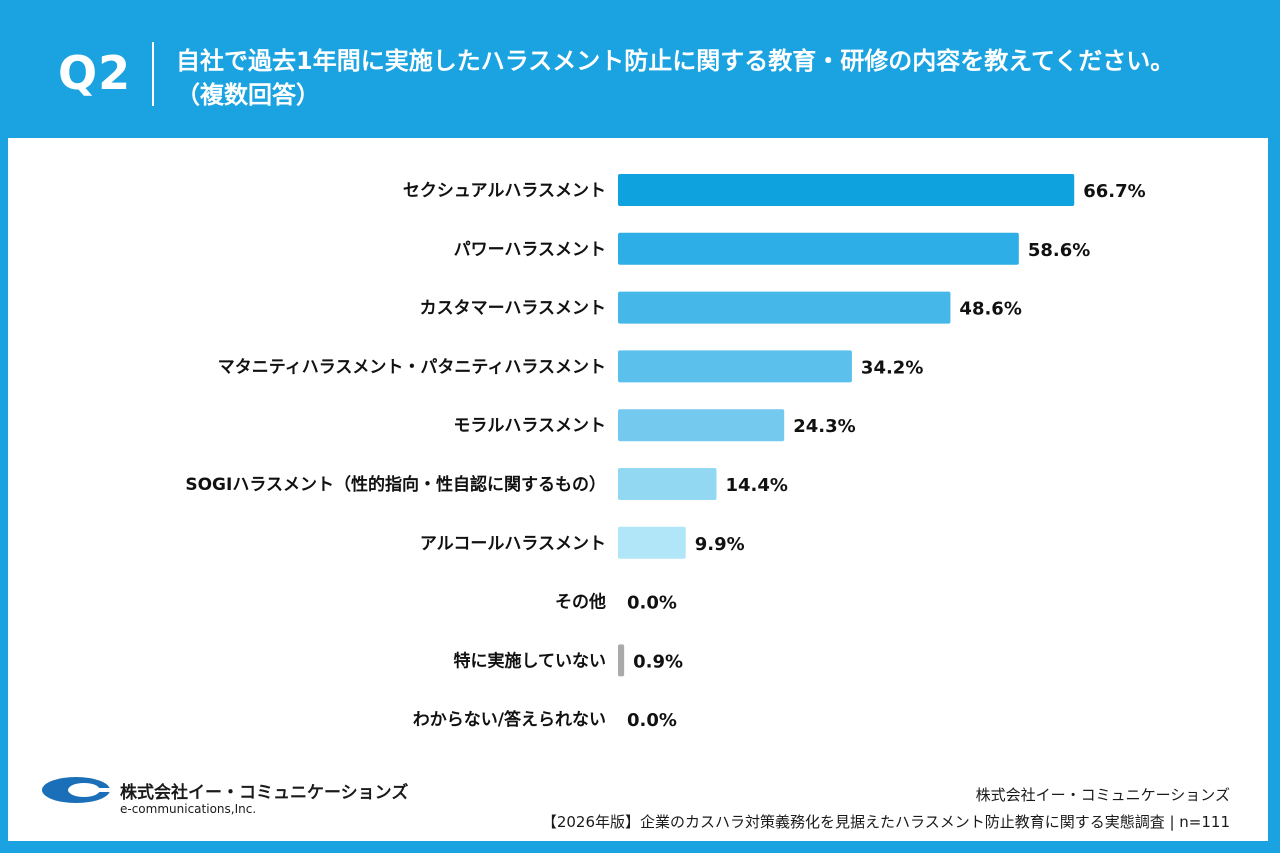 This screenshot has height=853, width=1280. Describe the element at coordinates (153, 74) in the screenshot. I see `header-divider` at that location.